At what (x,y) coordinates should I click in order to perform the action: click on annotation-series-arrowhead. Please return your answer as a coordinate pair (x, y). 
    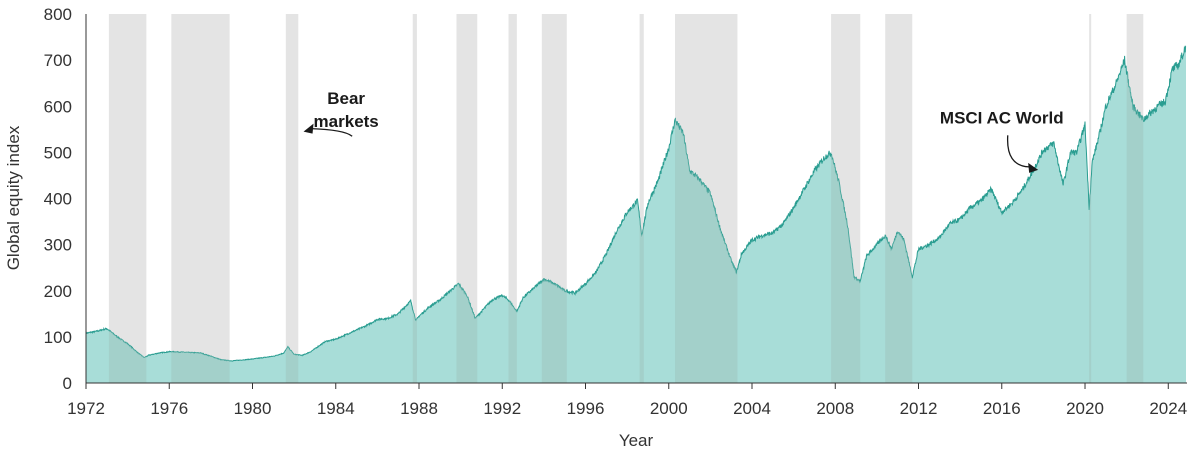
    Looking at the image, I should click on (1033, 167).